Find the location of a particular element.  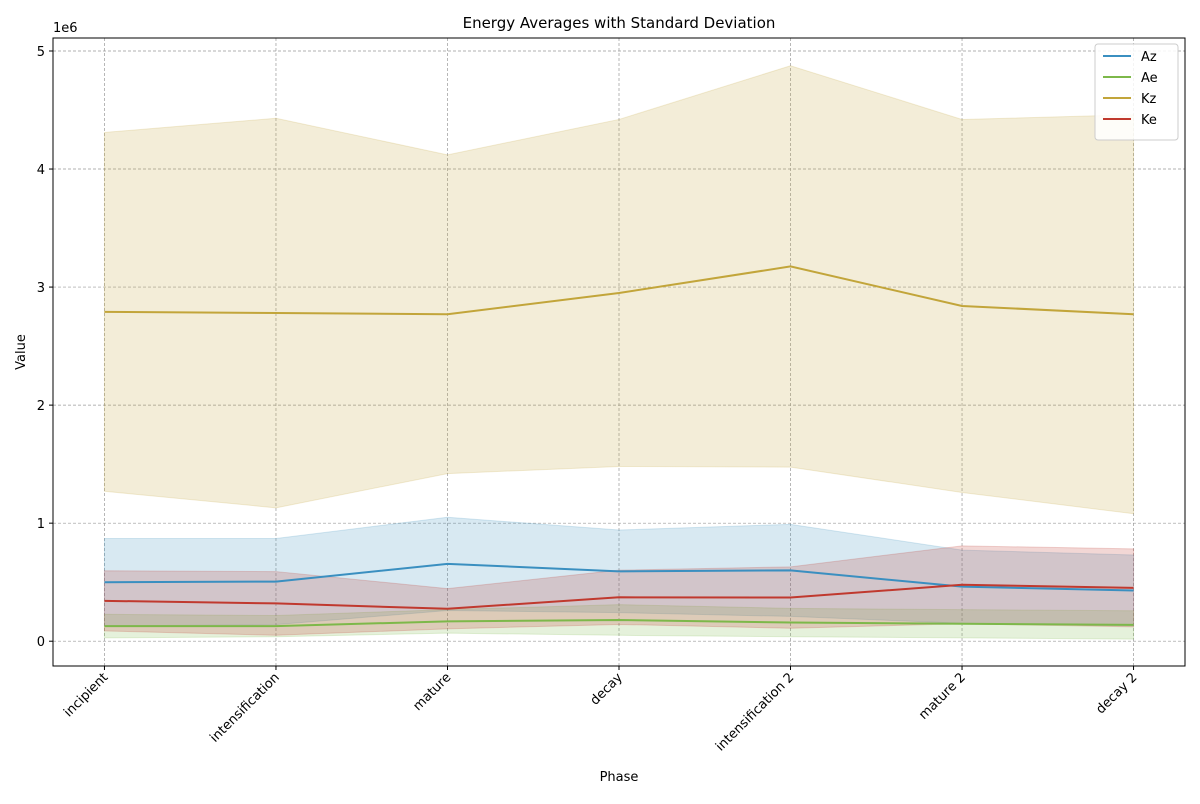

chart-title: Energy Averages with Standard Deviation is located at coordinates (619, 23).